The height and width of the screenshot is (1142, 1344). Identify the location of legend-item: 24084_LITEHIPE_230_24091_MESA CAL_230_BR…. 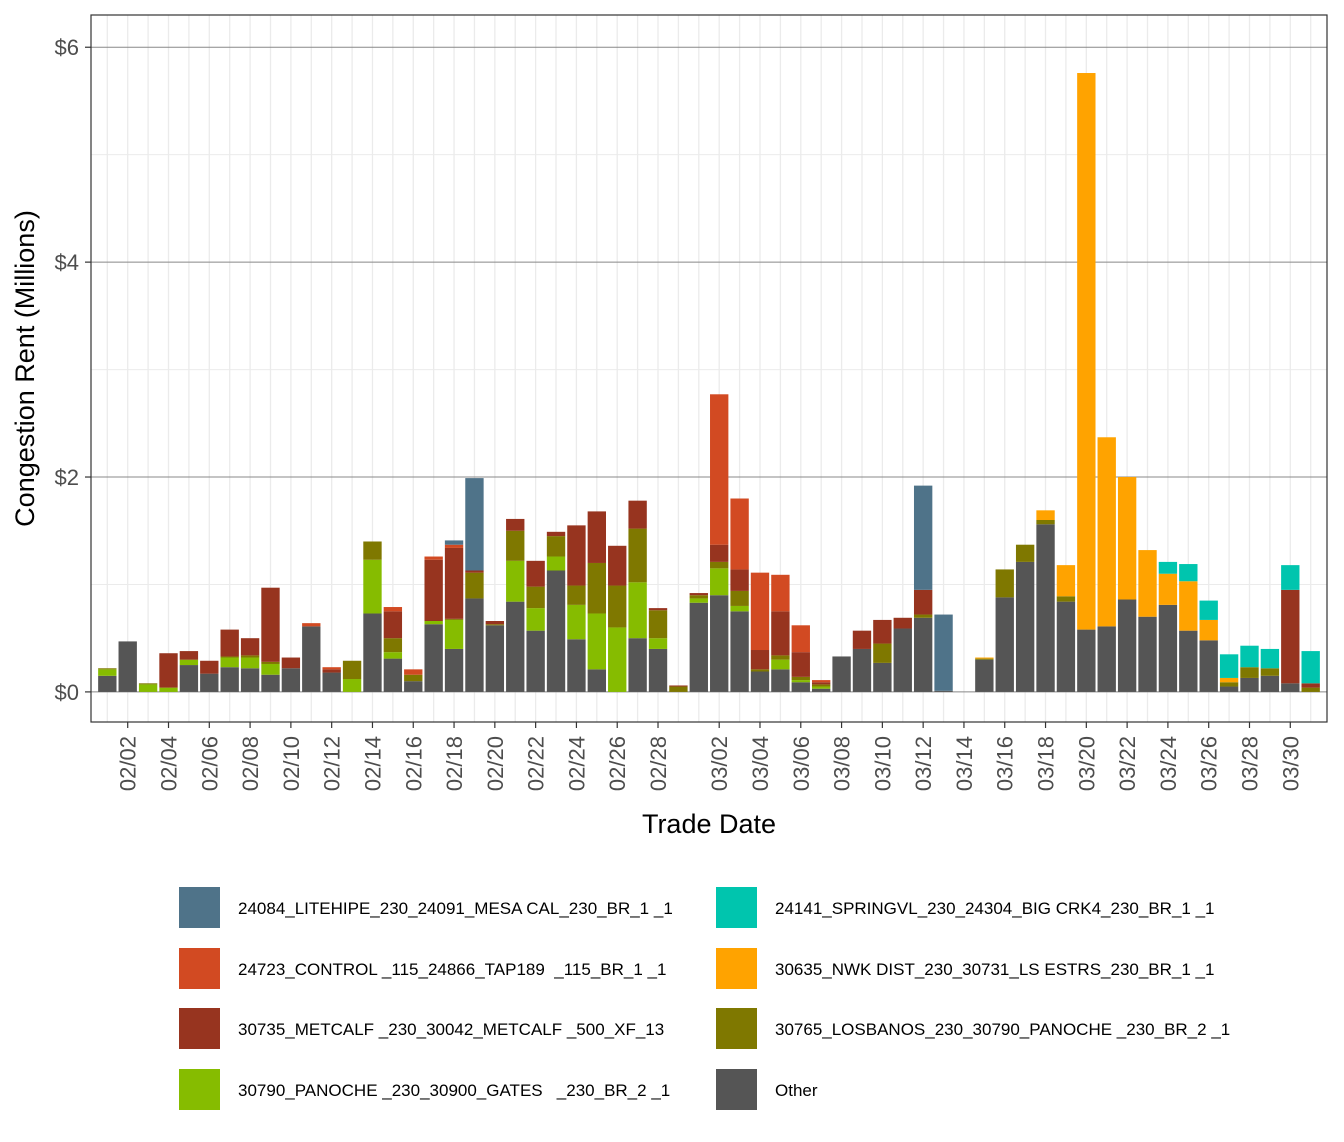
(426, 907).